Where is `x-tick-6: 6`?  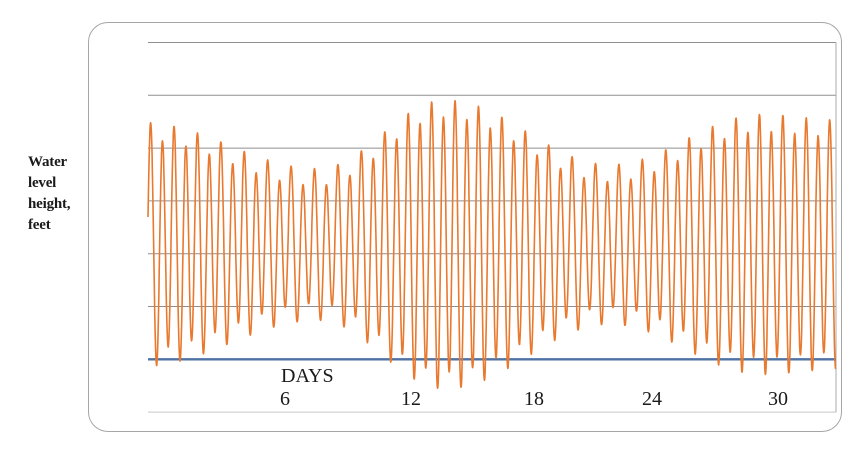 x-tick-6: 6 is located at coordinates (285, 399).